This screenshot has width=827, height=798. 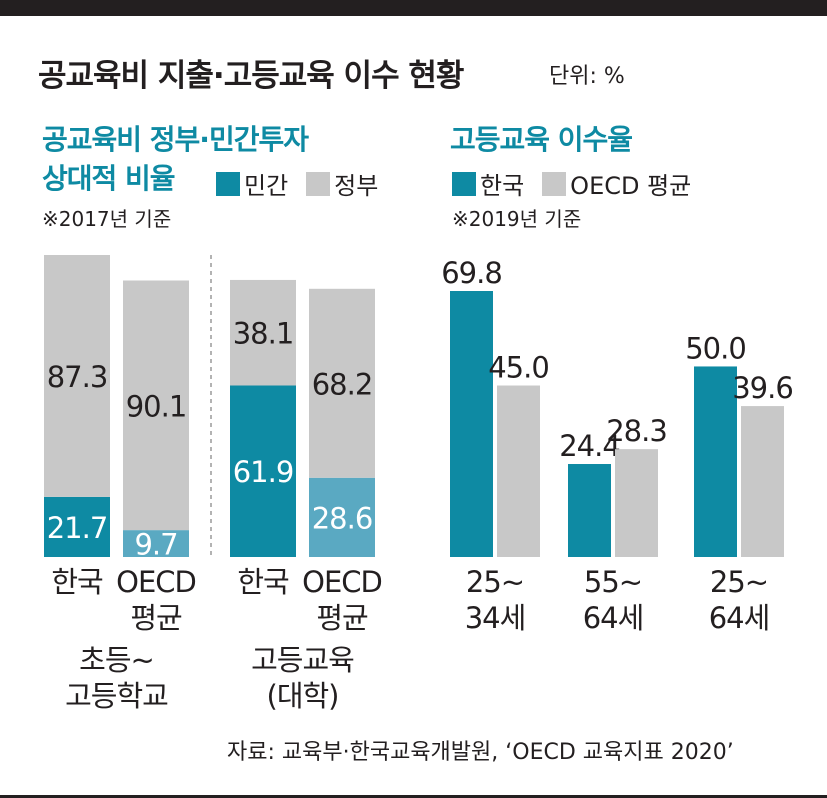 I want to click on value-label-korea-2: 50.0, so click(x=715, y=348).